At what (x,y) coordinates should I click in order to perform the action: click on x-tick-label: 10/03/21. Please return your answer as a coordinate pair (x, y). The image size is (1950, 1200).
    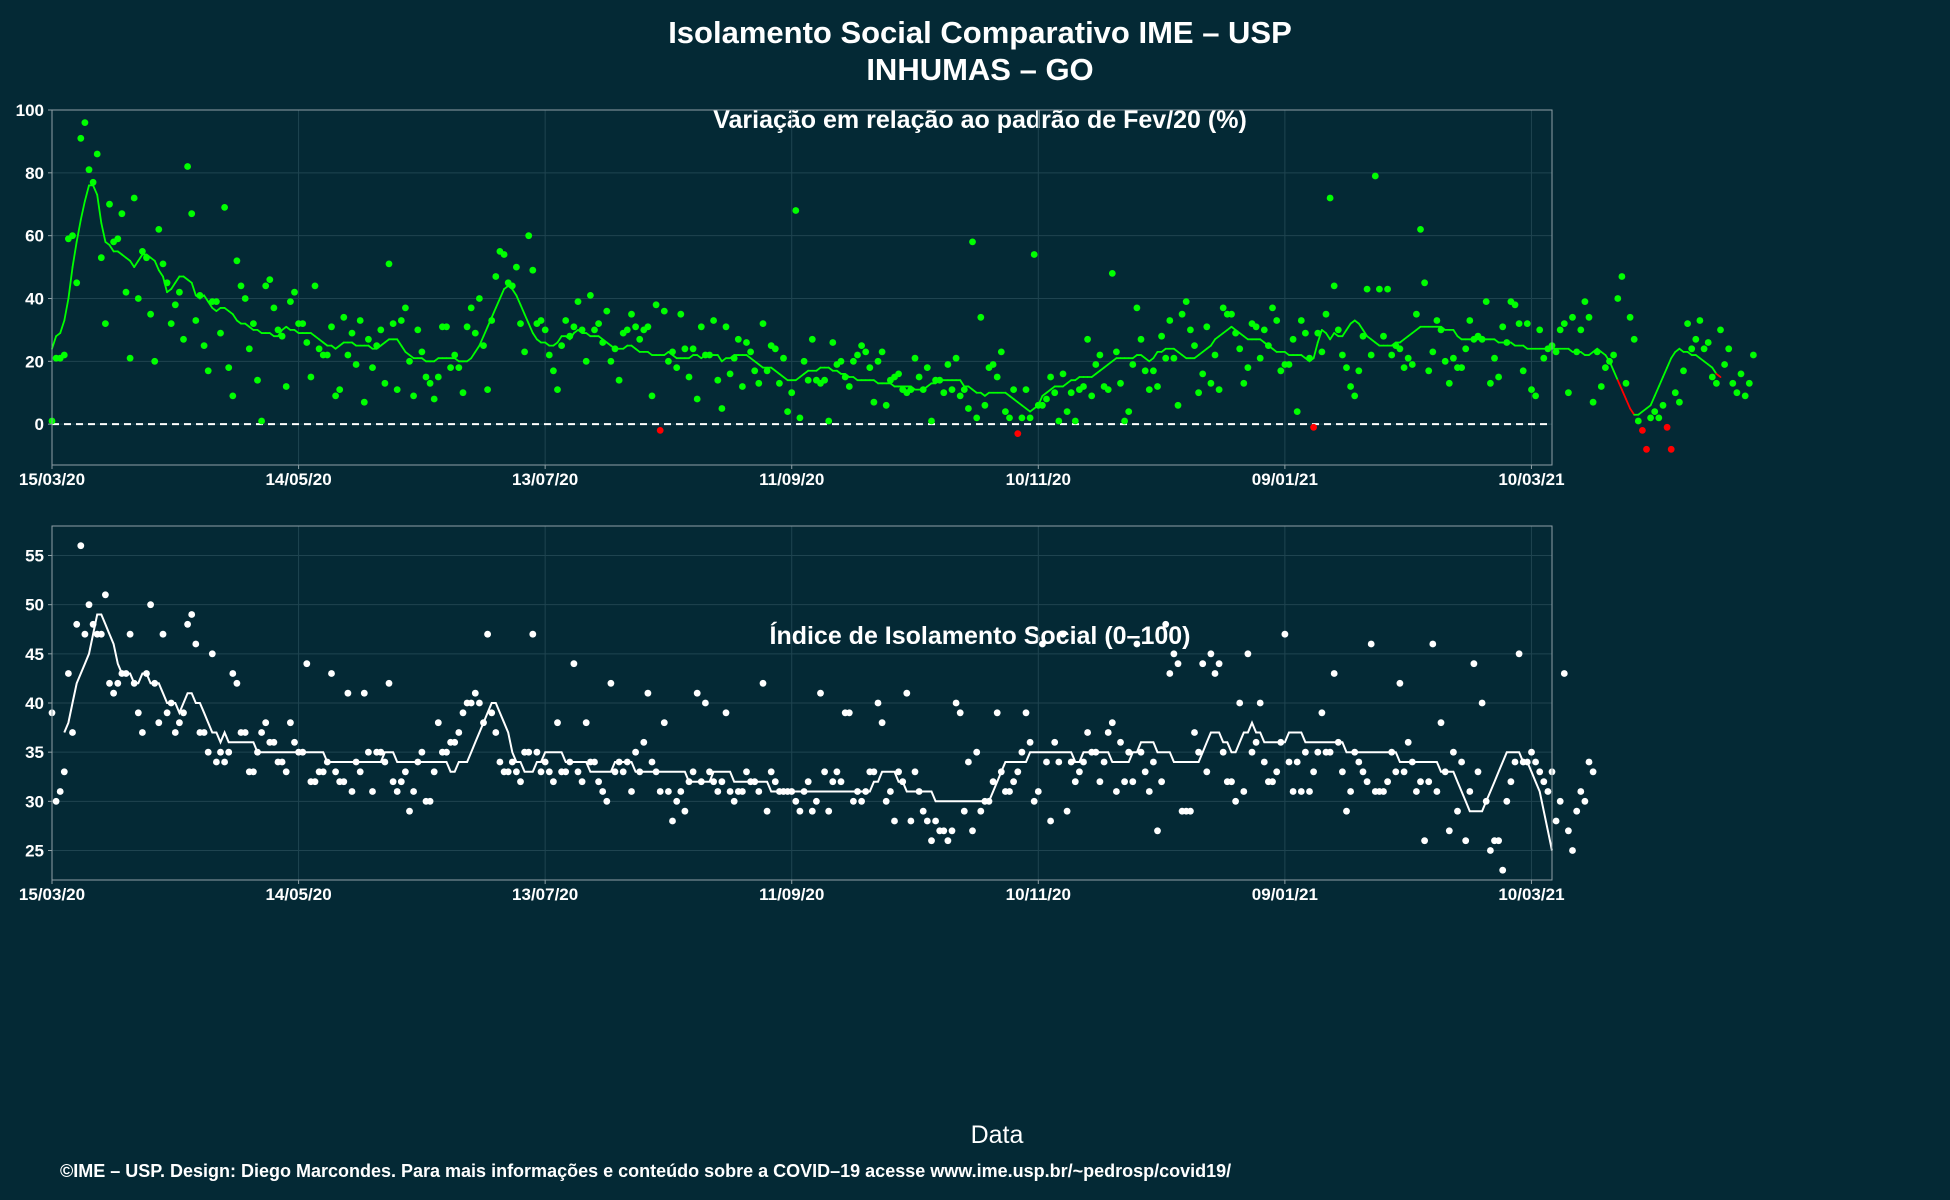
    Looking at the image, I should click on (1531, 479).